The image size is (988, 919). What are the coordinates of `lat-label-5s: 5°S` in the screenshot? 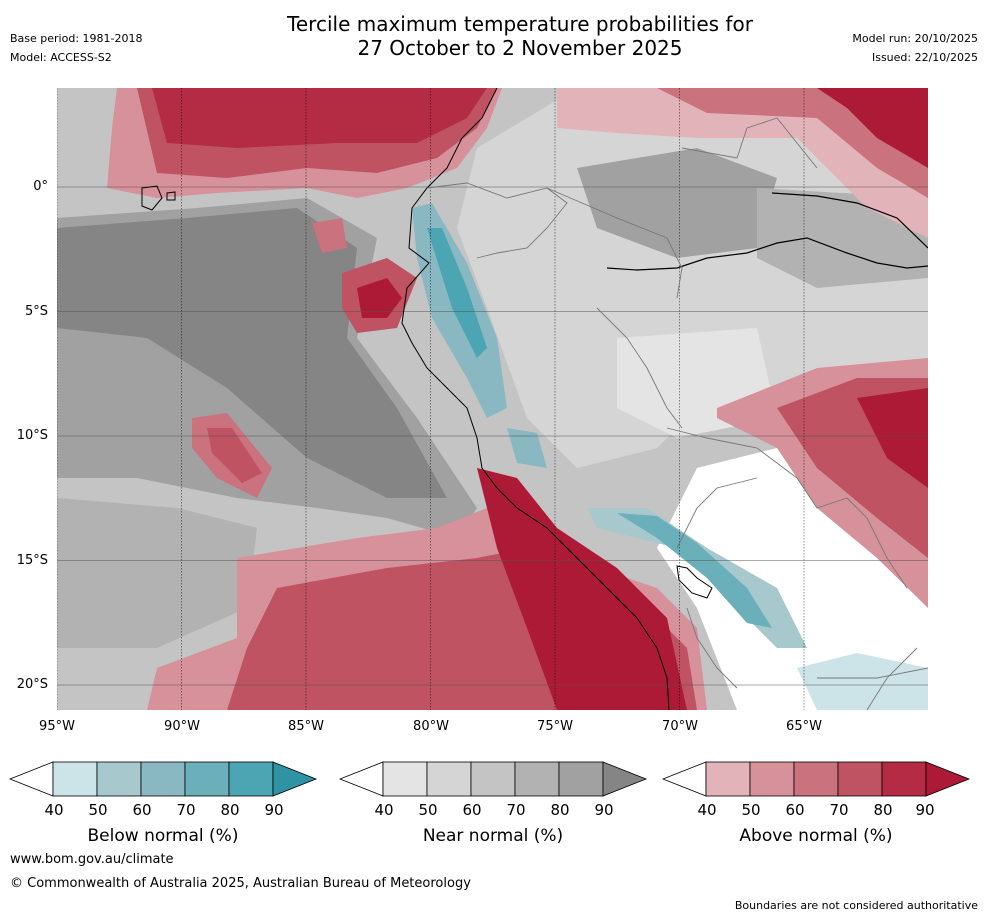 It's located at (36, 311).